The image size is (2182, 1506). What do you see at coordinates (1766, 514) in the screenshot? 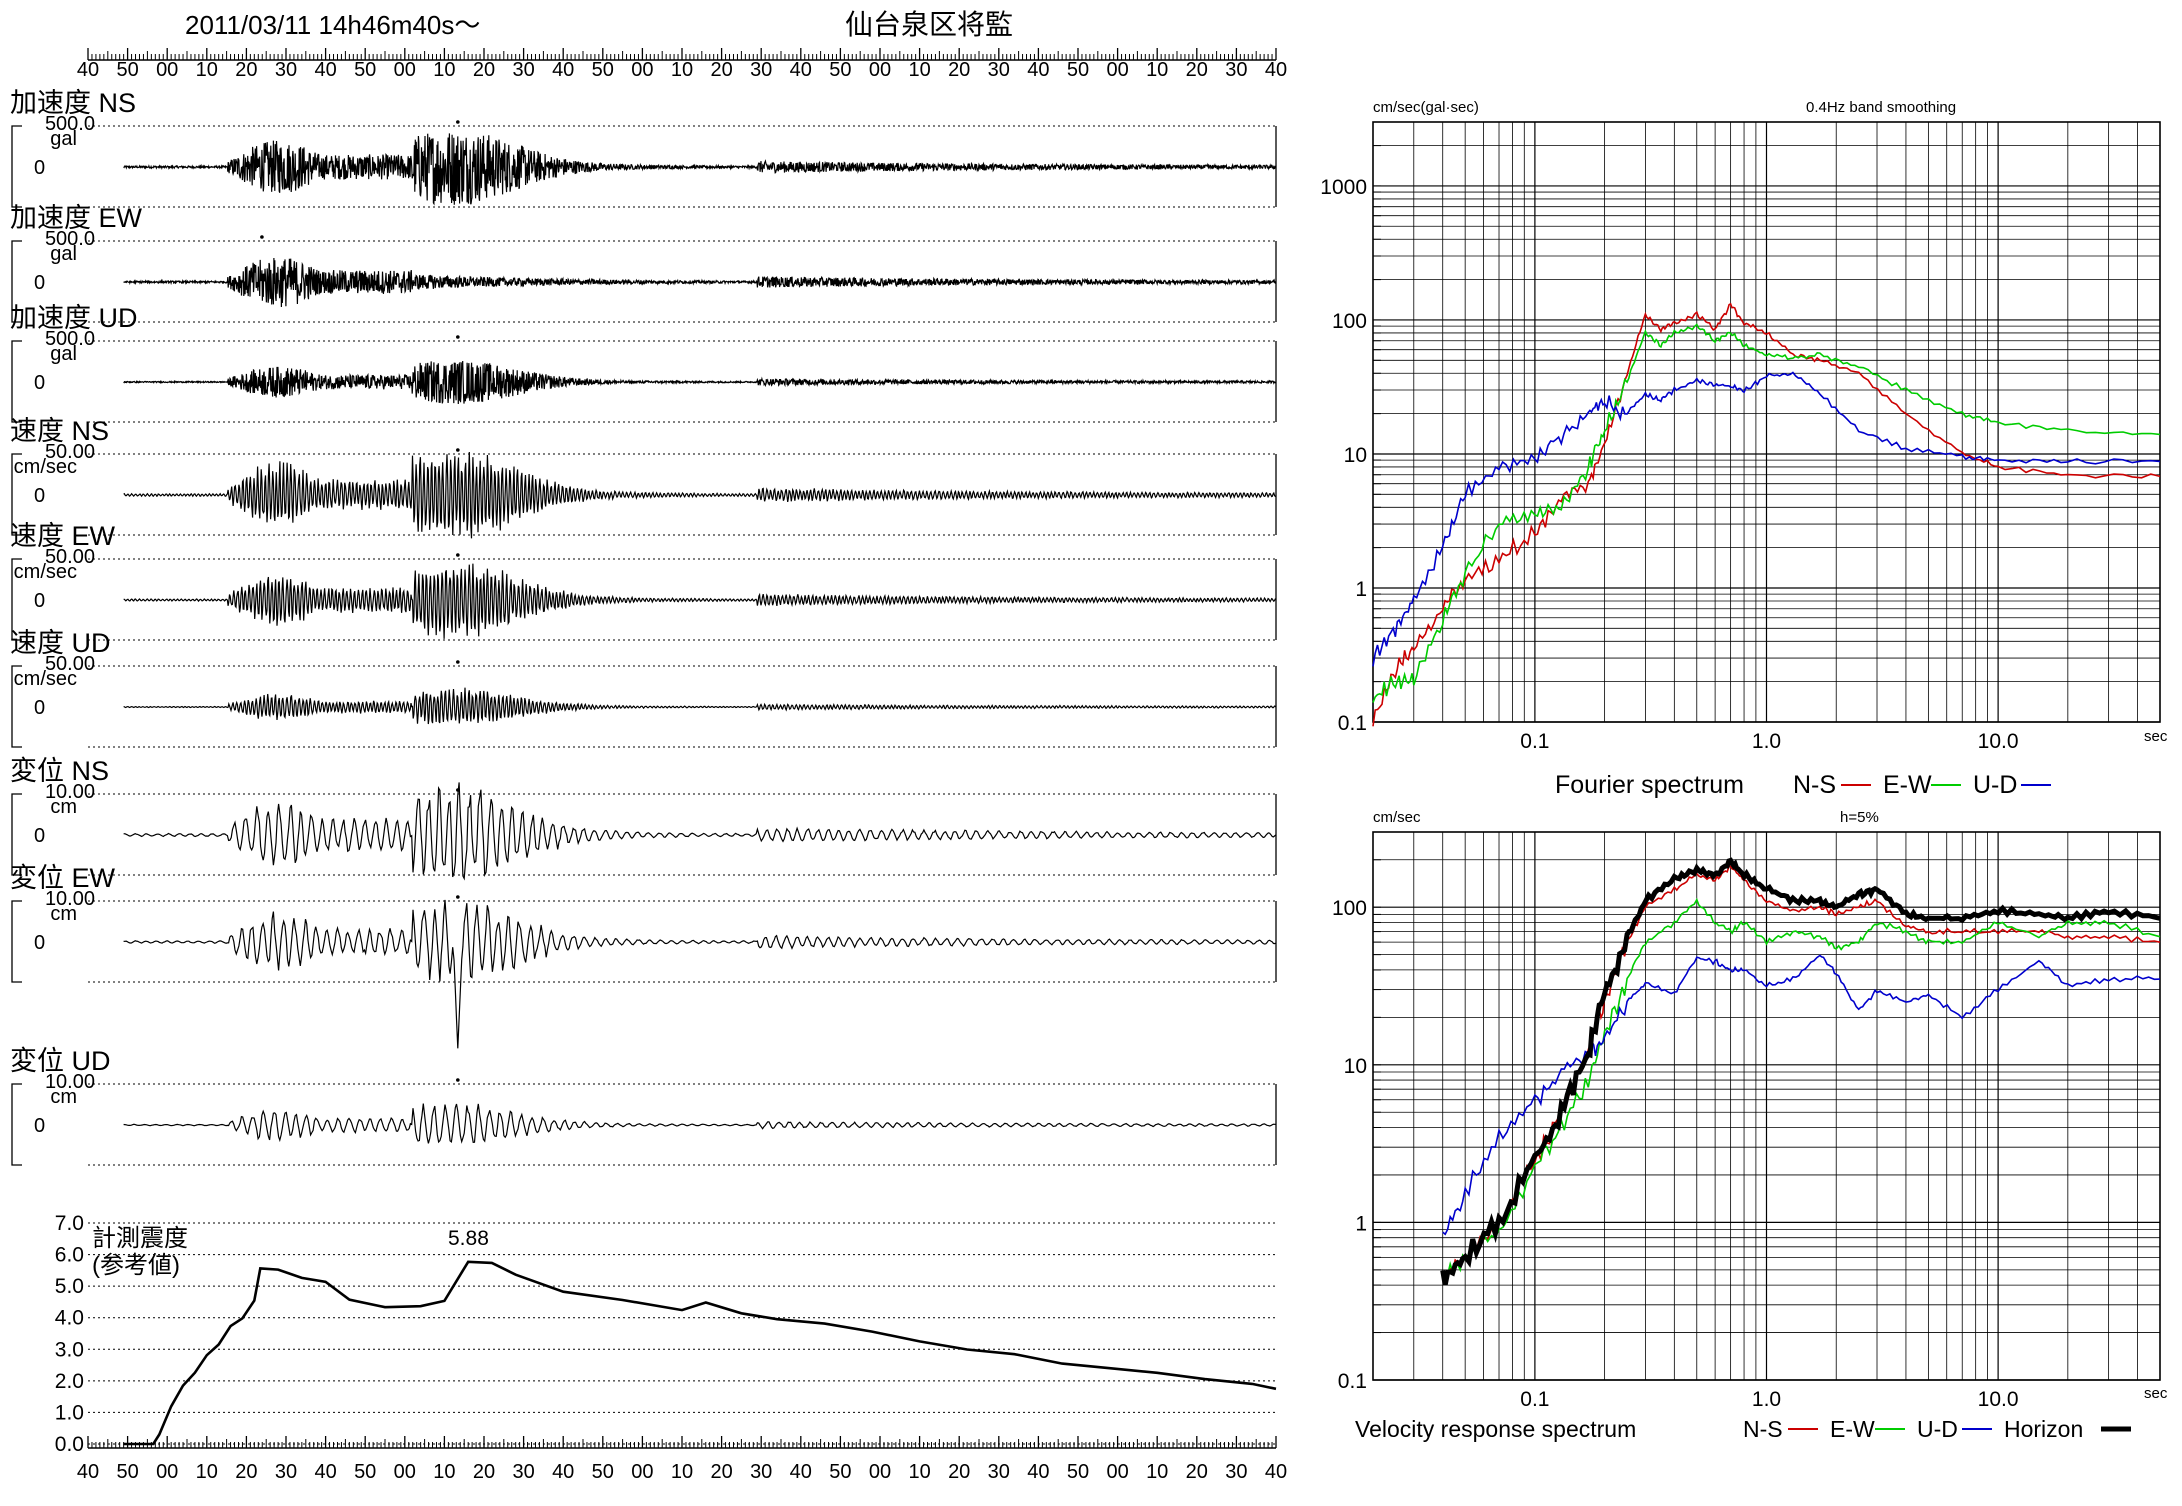
I see `series-n-s` at bounding box center [1766, 514].